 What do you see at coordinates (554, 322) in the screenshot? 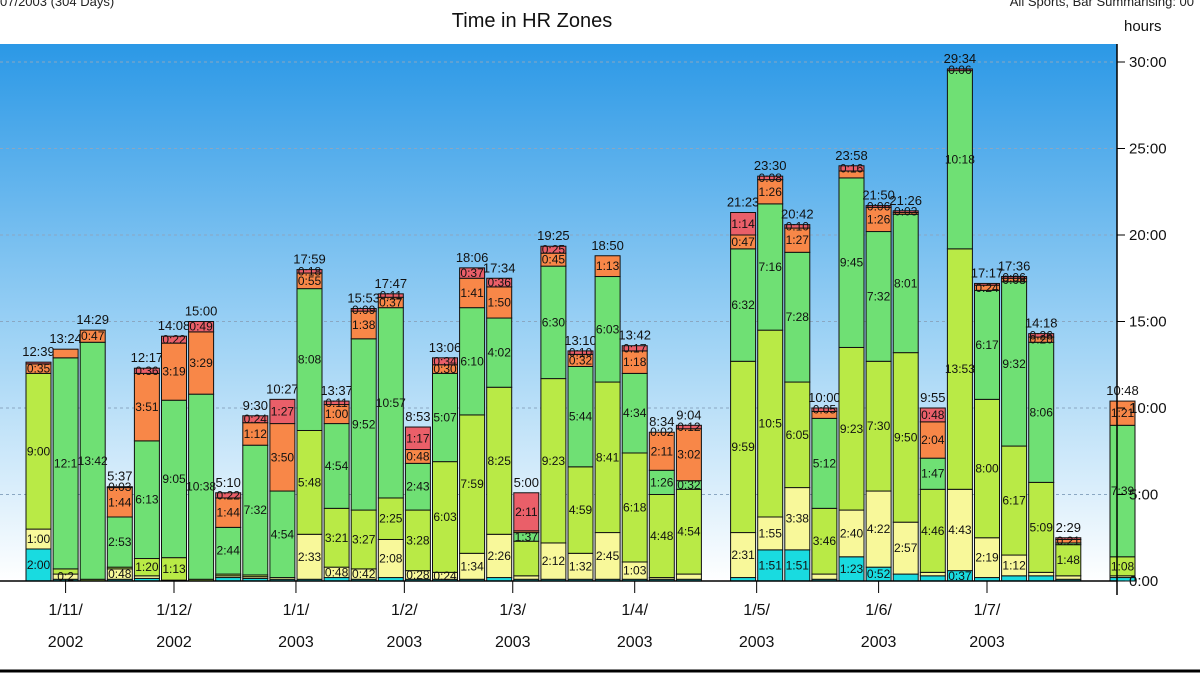
I see `segment-label: 6:30` at bounding box center [554, 322].